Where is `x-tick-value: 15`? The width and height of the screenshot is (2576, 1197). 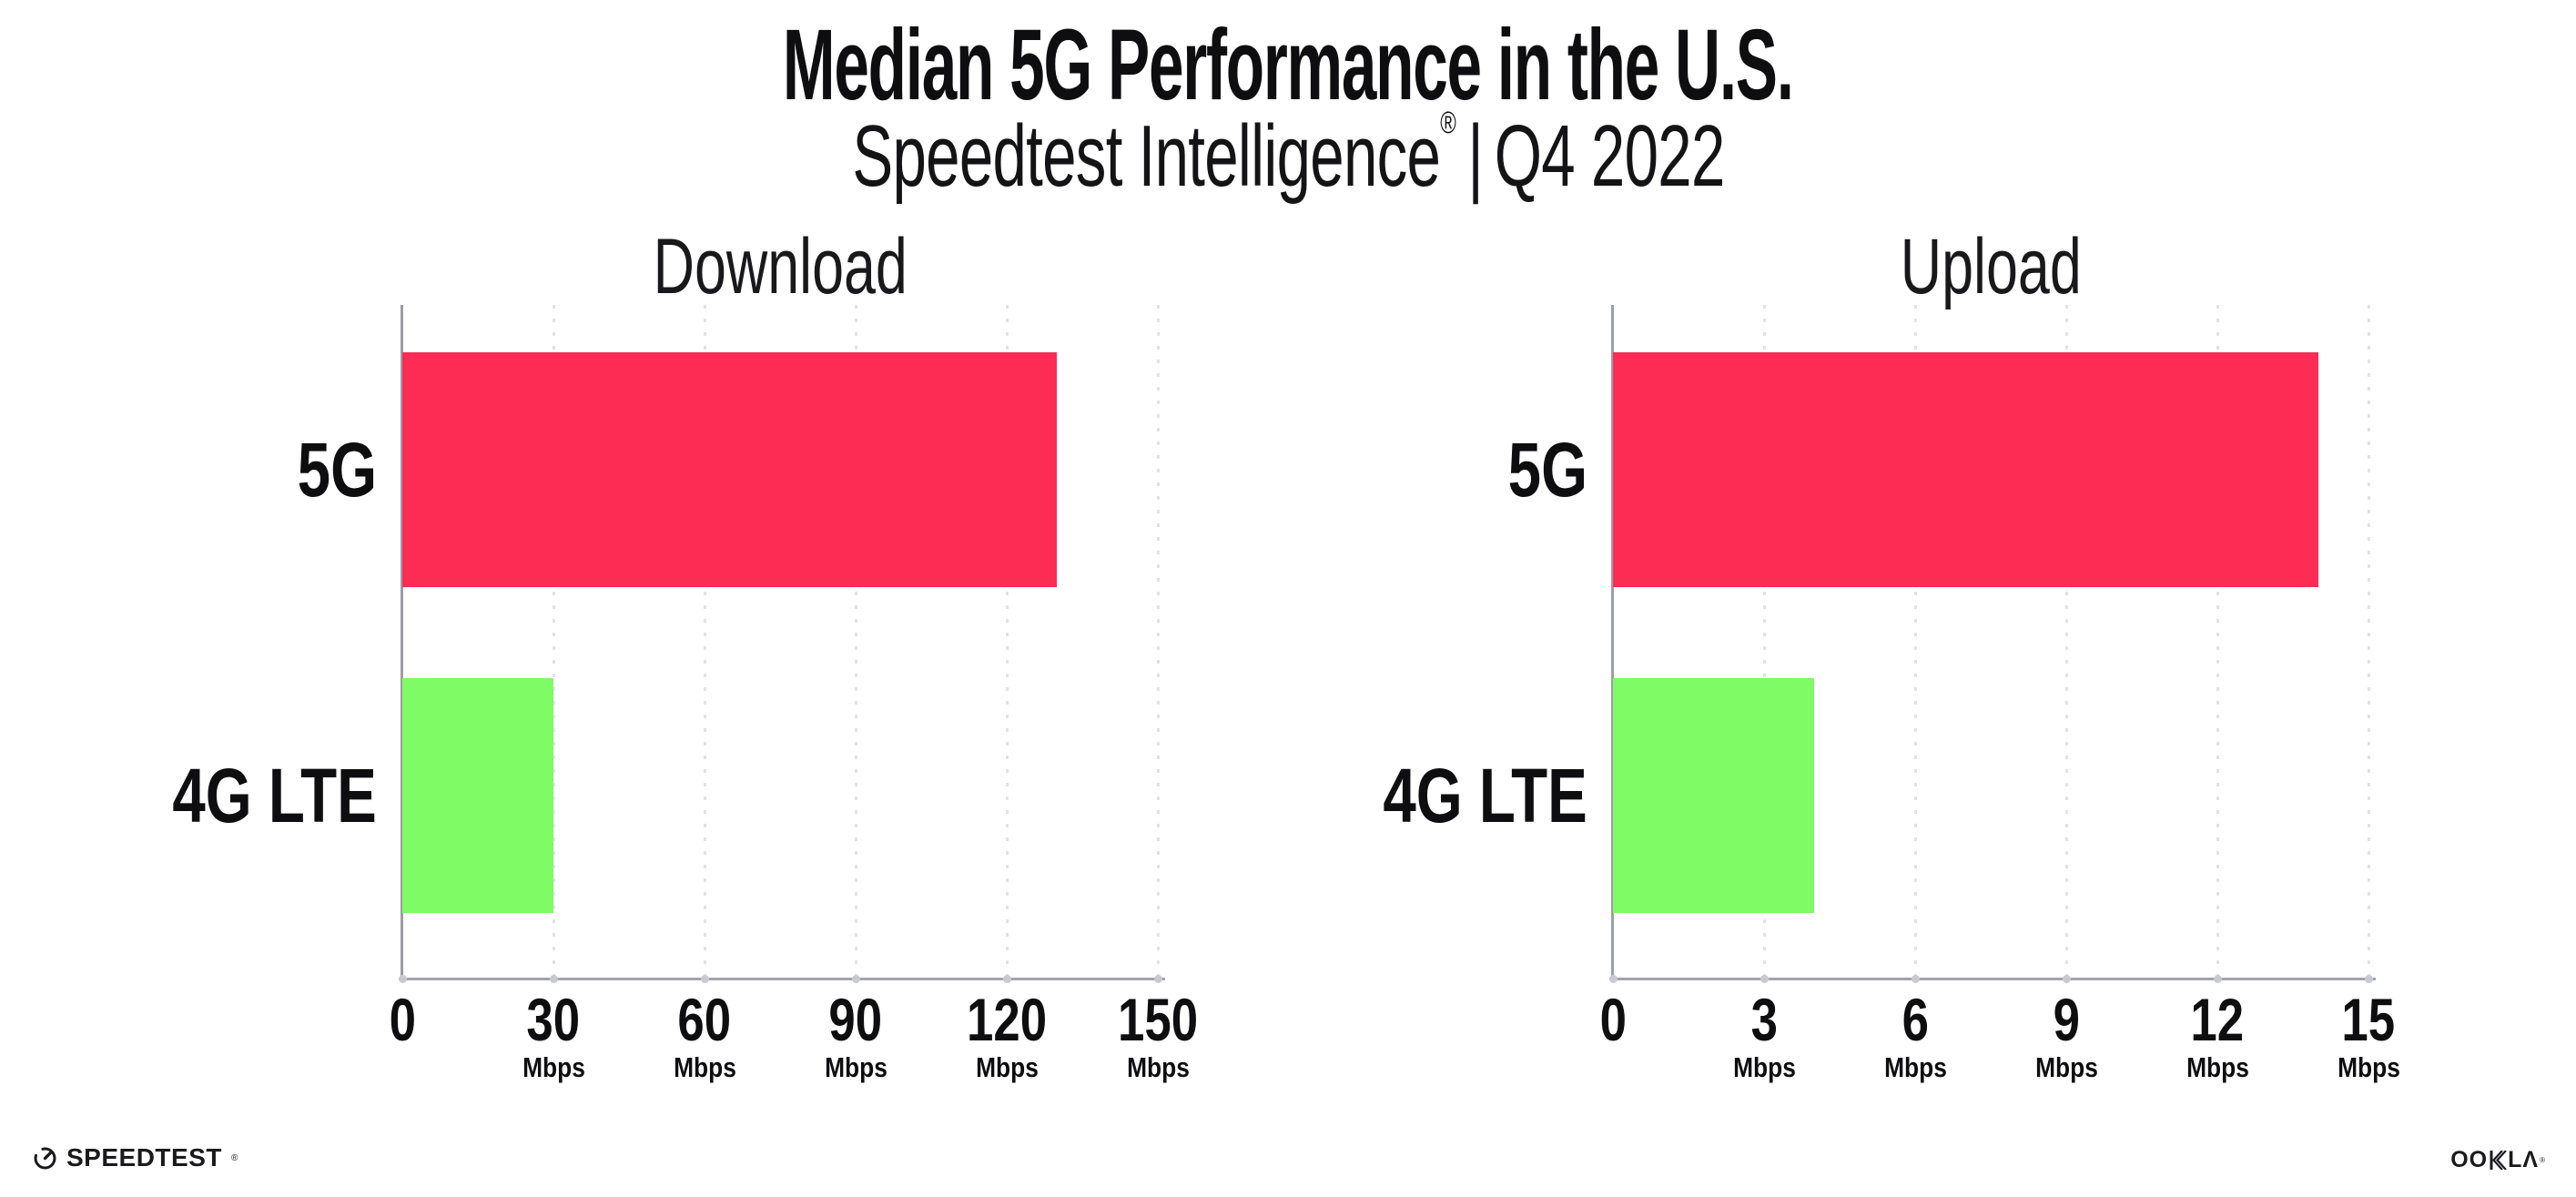 x-tick-value: 15 is located at coordinates (2368, 1020).